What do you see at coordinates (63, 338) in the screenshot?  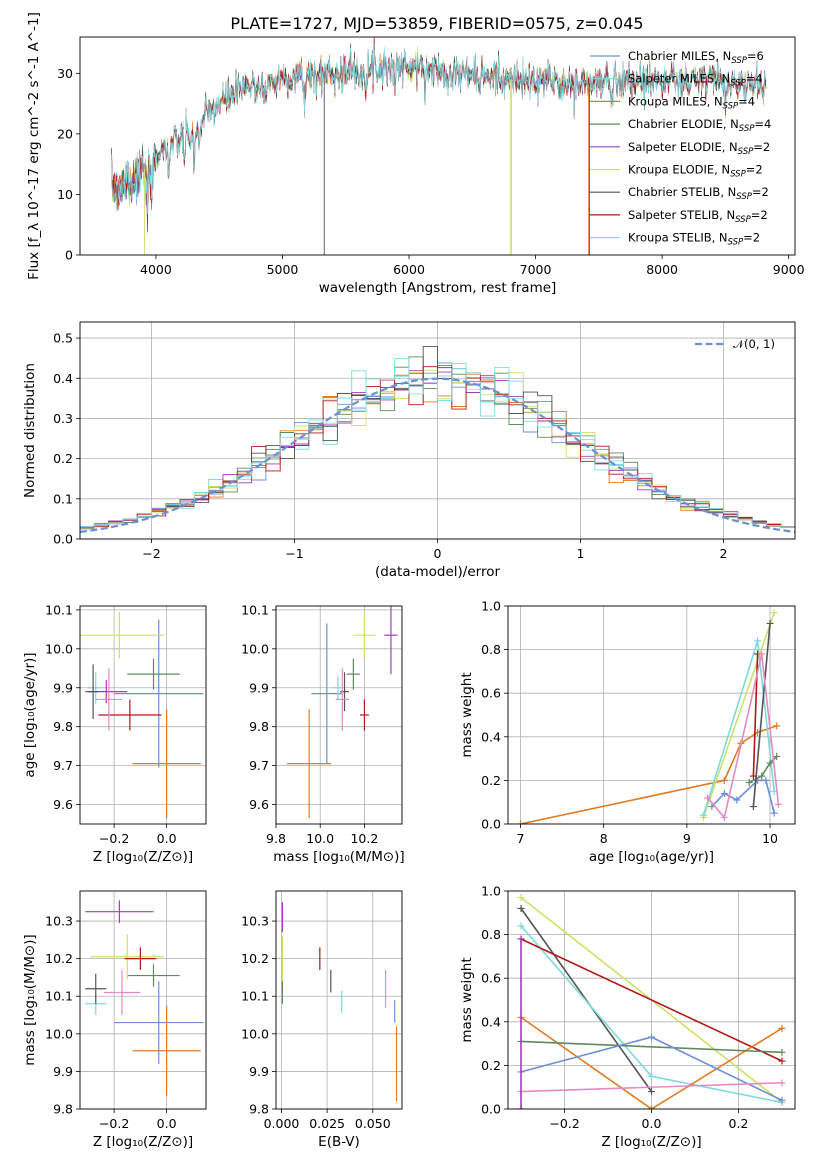 I see `y-tick-label: 0.5` at bounding box center [63, 338].